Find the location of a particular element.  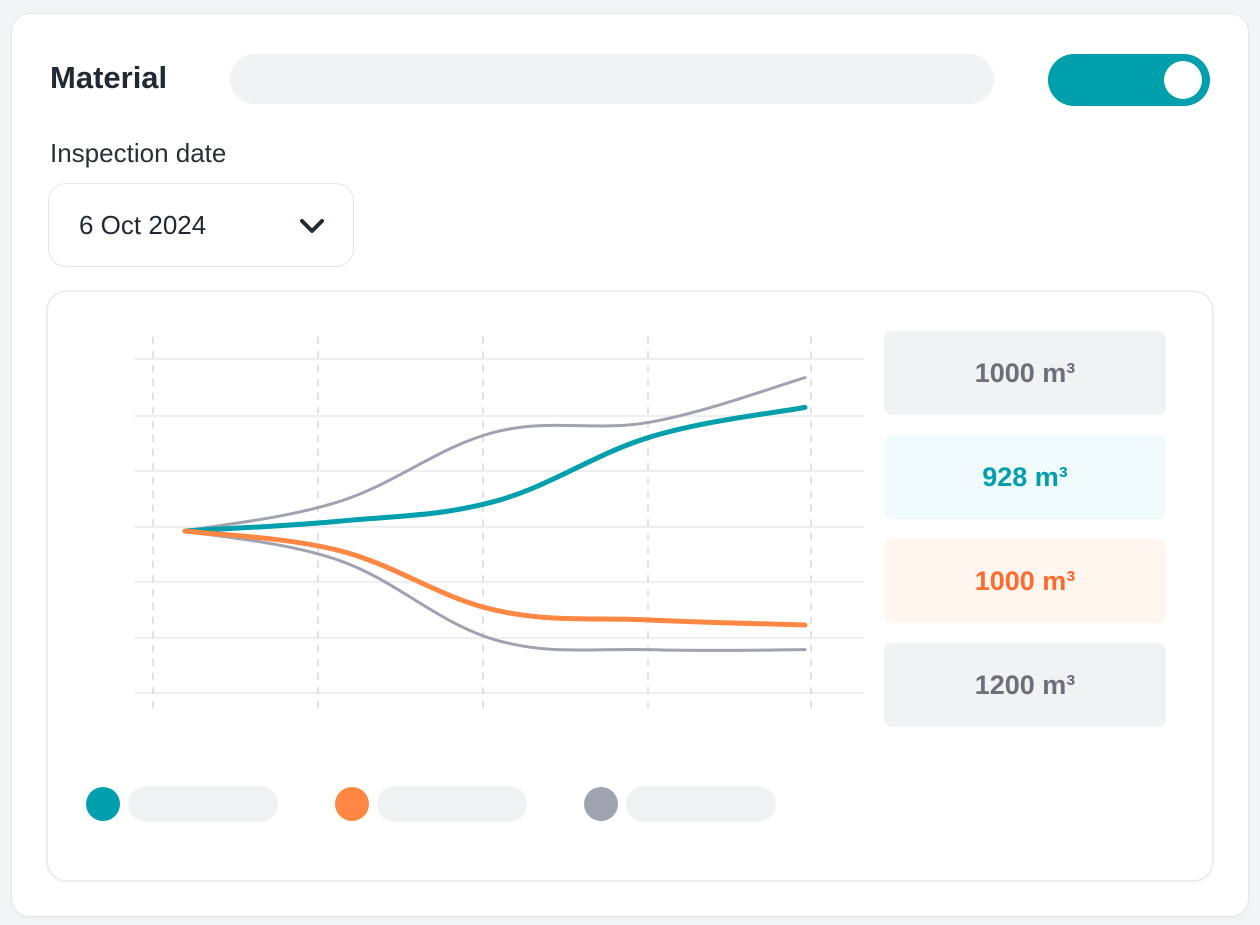

chart-series is located at coordinates (495, 514).